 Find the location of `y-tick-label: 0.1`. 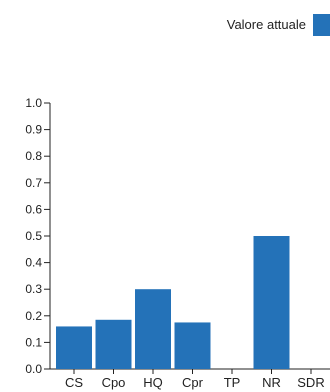

y-tick-label: 0.1 is located at coordinates (33, 342).